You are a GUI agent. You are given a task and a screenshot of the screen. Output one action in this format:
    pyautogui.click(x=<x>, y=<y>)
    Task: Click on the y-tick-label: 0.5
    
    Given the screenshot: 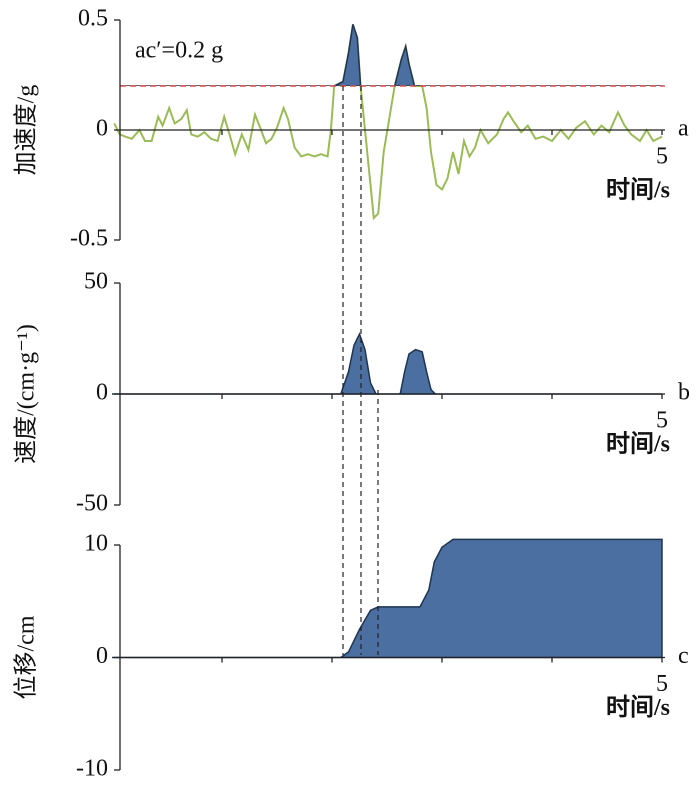 What is the action you would take?
    pyautogui.click(x=93, y=19)
    